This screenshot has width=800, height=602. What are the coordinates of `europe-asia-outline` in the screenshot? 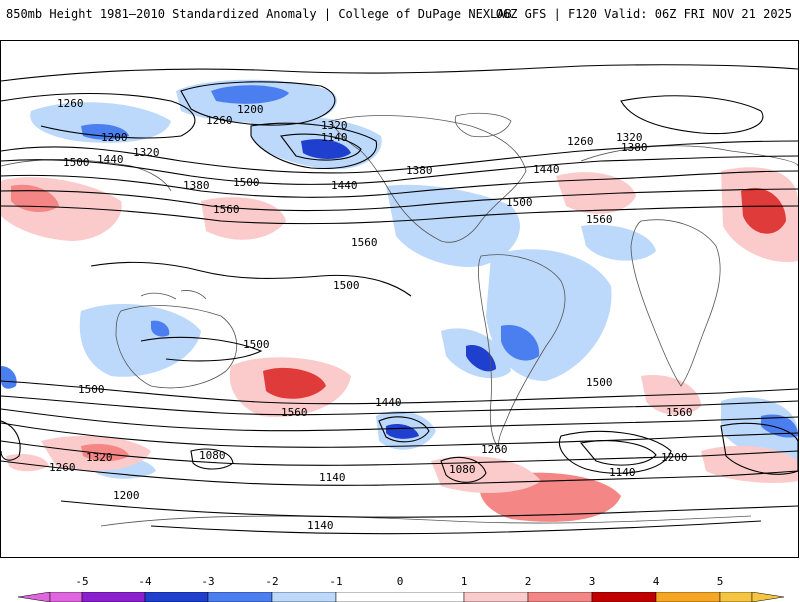 It's located at (399, 168).